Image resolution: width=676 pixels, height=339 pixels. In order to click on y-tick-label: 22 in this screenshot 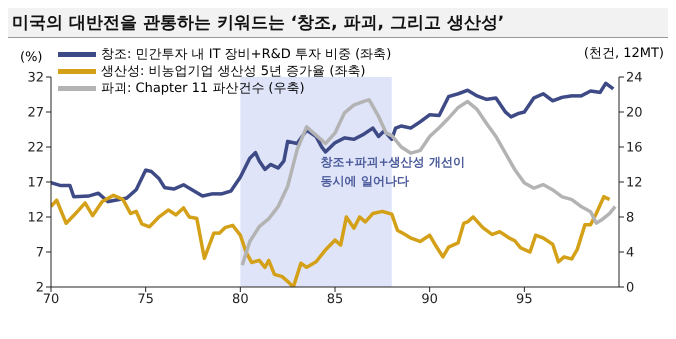, I will do `click(35, 148)`.